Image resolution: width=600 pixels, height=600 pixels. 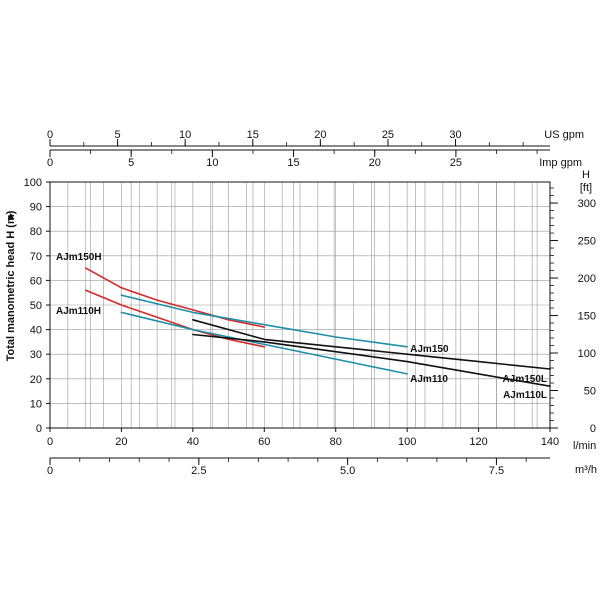 What do you see at coordinates (336, 442) in the screenshot?
I see `x-tick-label: 80` at bounding box center [336, 442].